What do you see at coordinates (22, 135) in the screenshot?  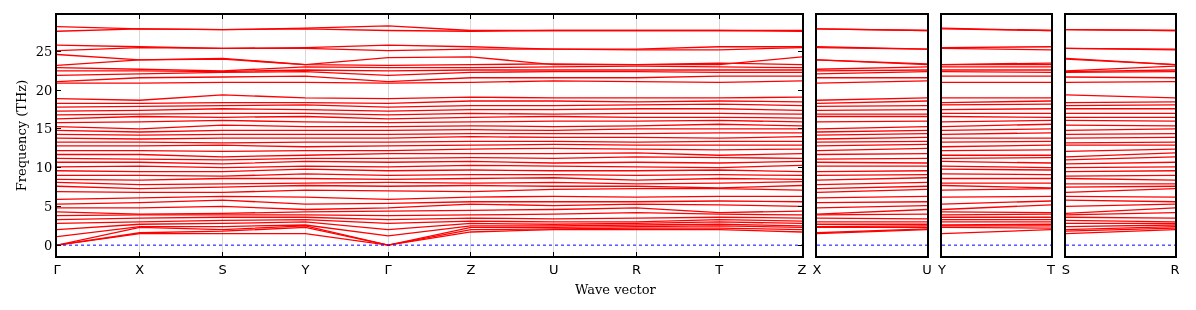 I see `y-axis-title: Frequency (THz)` at bounding box center [22, 135].